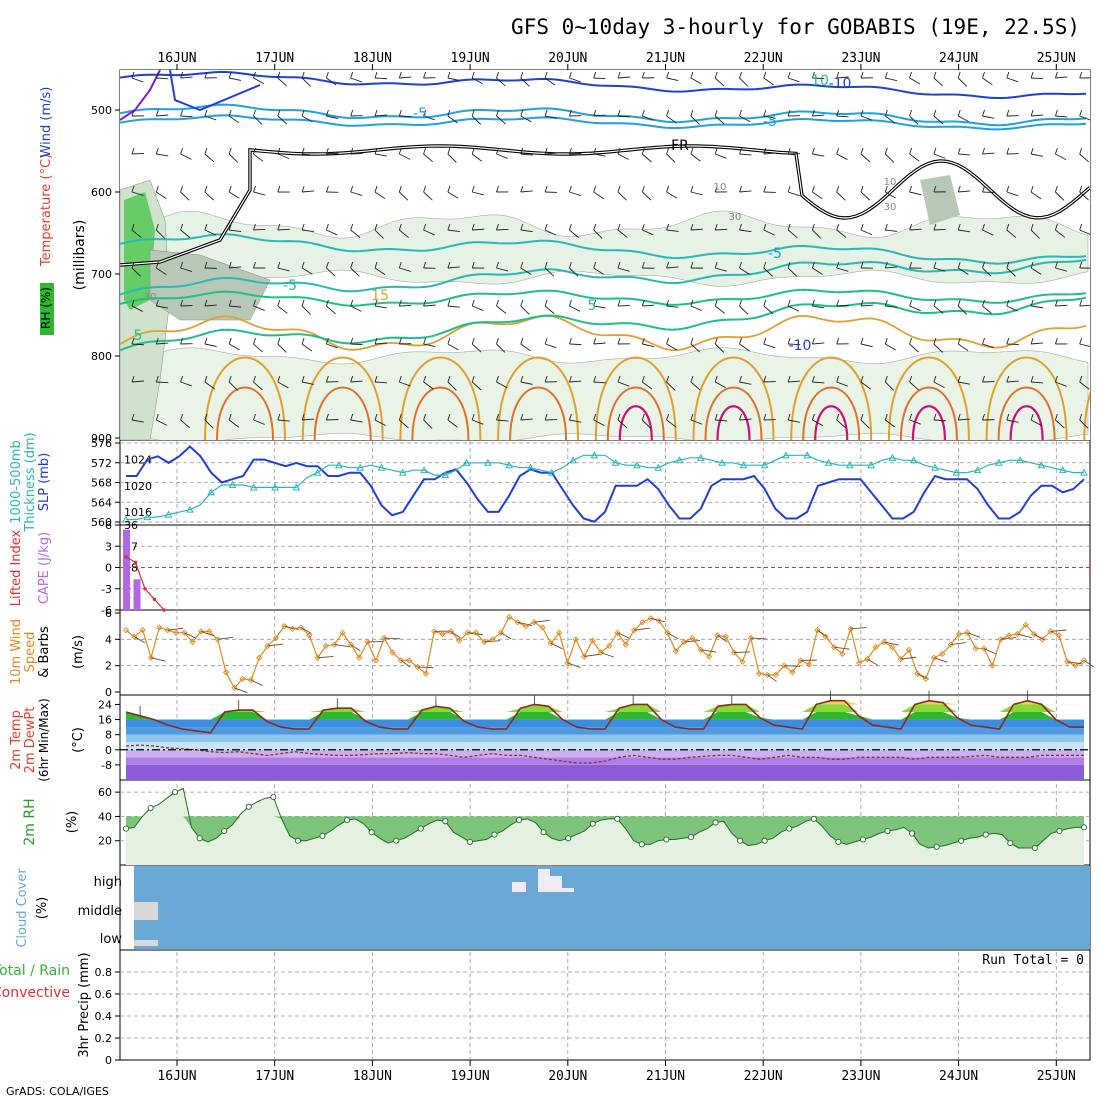  What do you see at coordinates (101, 502) in the screenshot?
I see `y-tick-label: 564` at bounding box center [101, 502].